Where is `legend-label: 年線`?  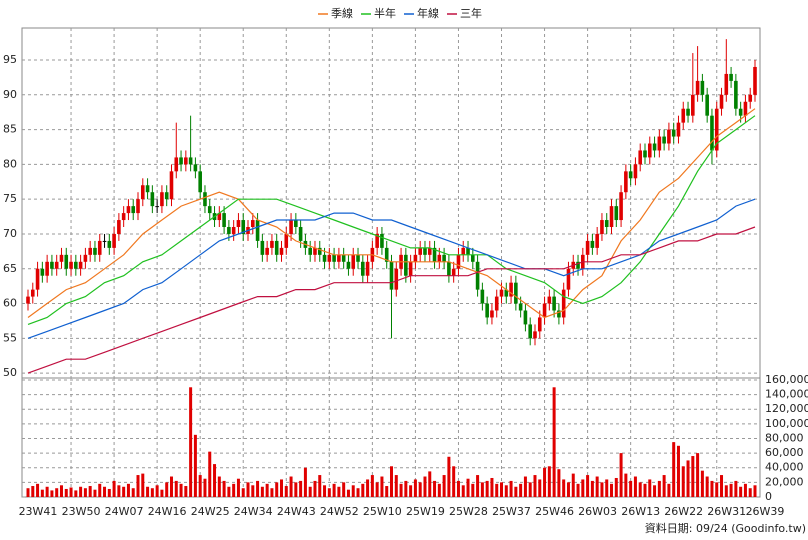 legend-label: 年線 is located at coordinates (428, 13).